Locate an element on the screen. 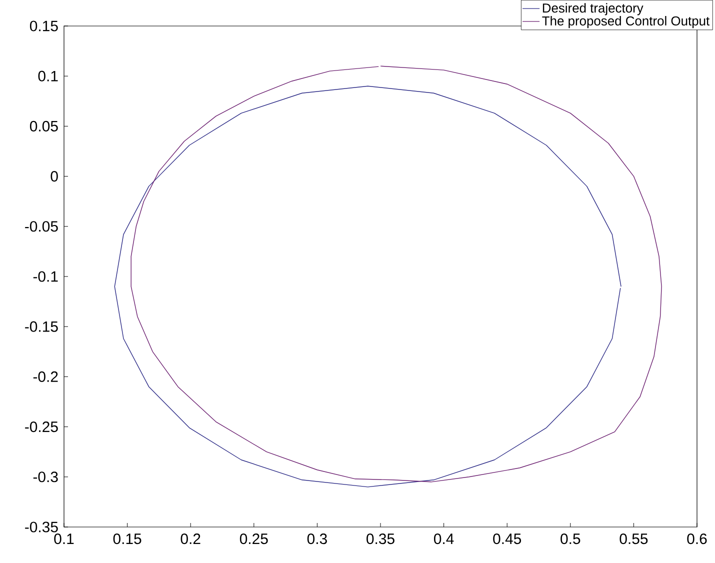 The height and width of the screenshot is (563, 715). x-tick-label: 0.3 is located at coordinates (317, 539).